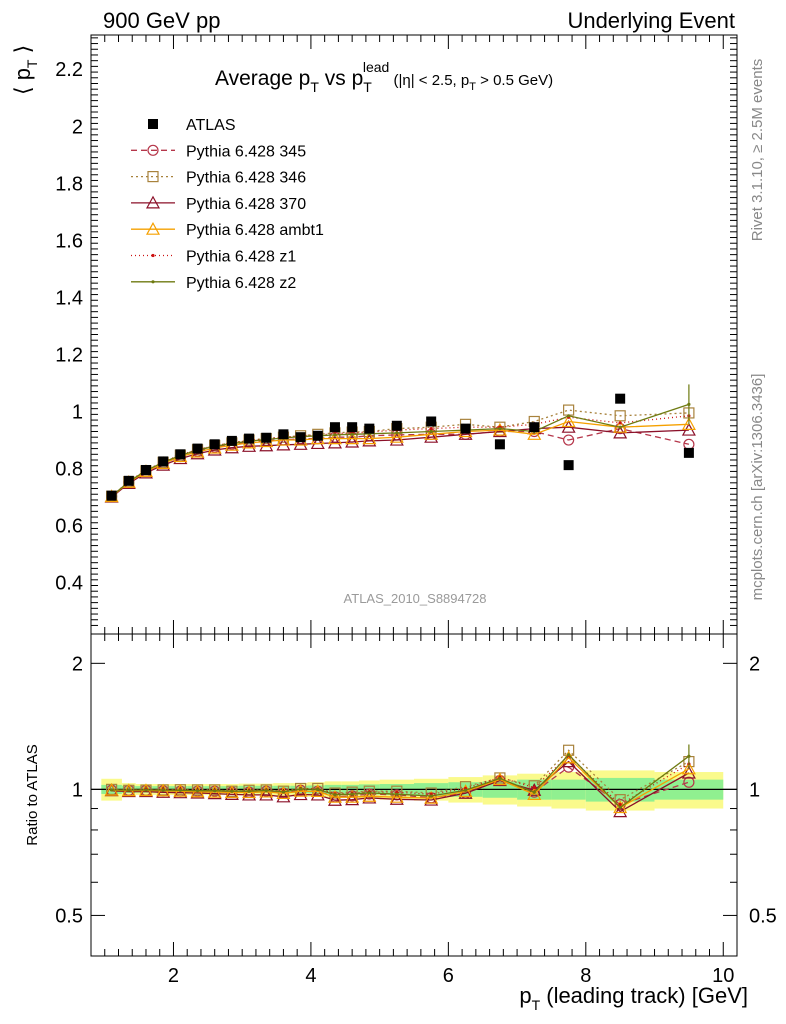 The image size is (786, 1024). I want to click on legend-marker-z1, so click(153, 255).